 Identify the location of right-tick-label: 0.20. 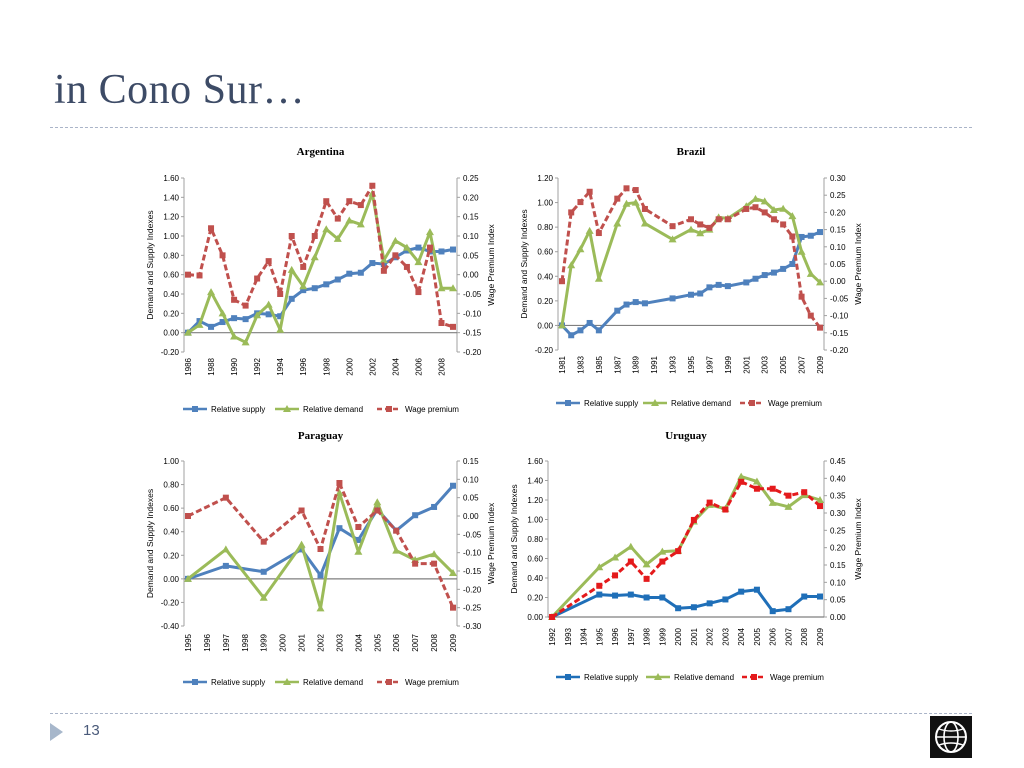
(838, 548).